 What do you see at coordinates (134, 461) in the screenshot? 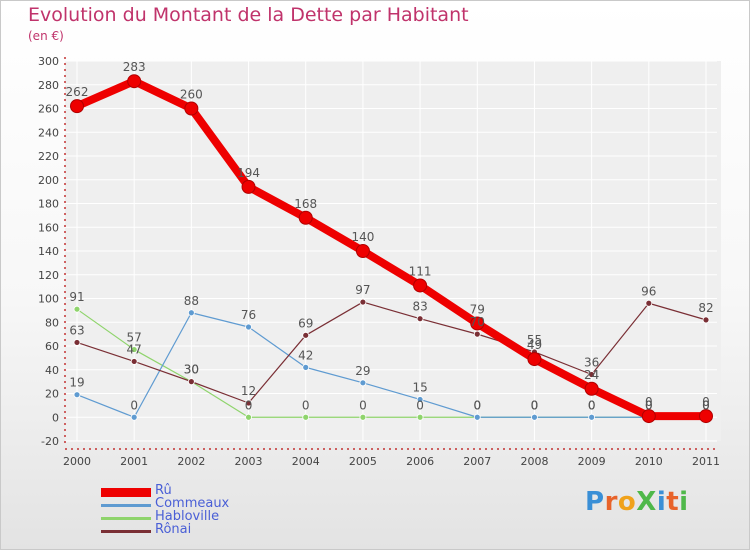
I see `x-tick-label: 2001` at bounding box center [134, 461].